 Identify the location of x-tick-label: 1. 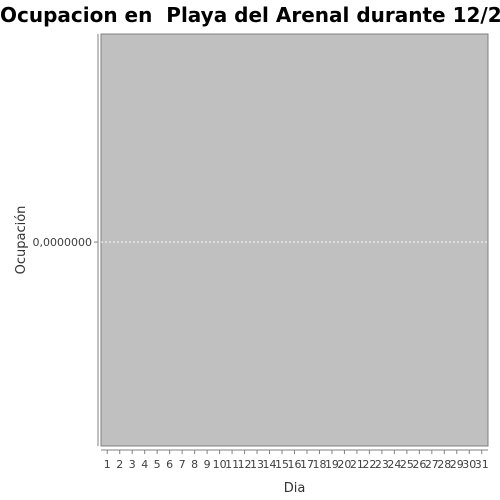
(107, 464).